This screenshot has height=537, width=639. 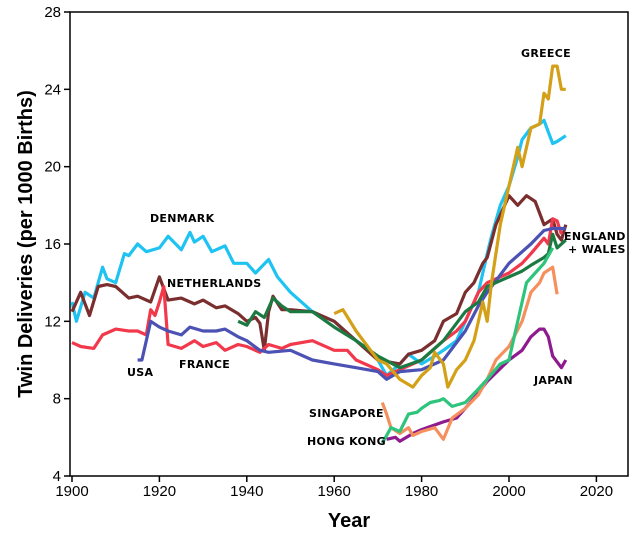 What do you see at coordinates (57, 399) in the screenshot?
I see `y-tick-label: 8` at bounding box center [57, 399].